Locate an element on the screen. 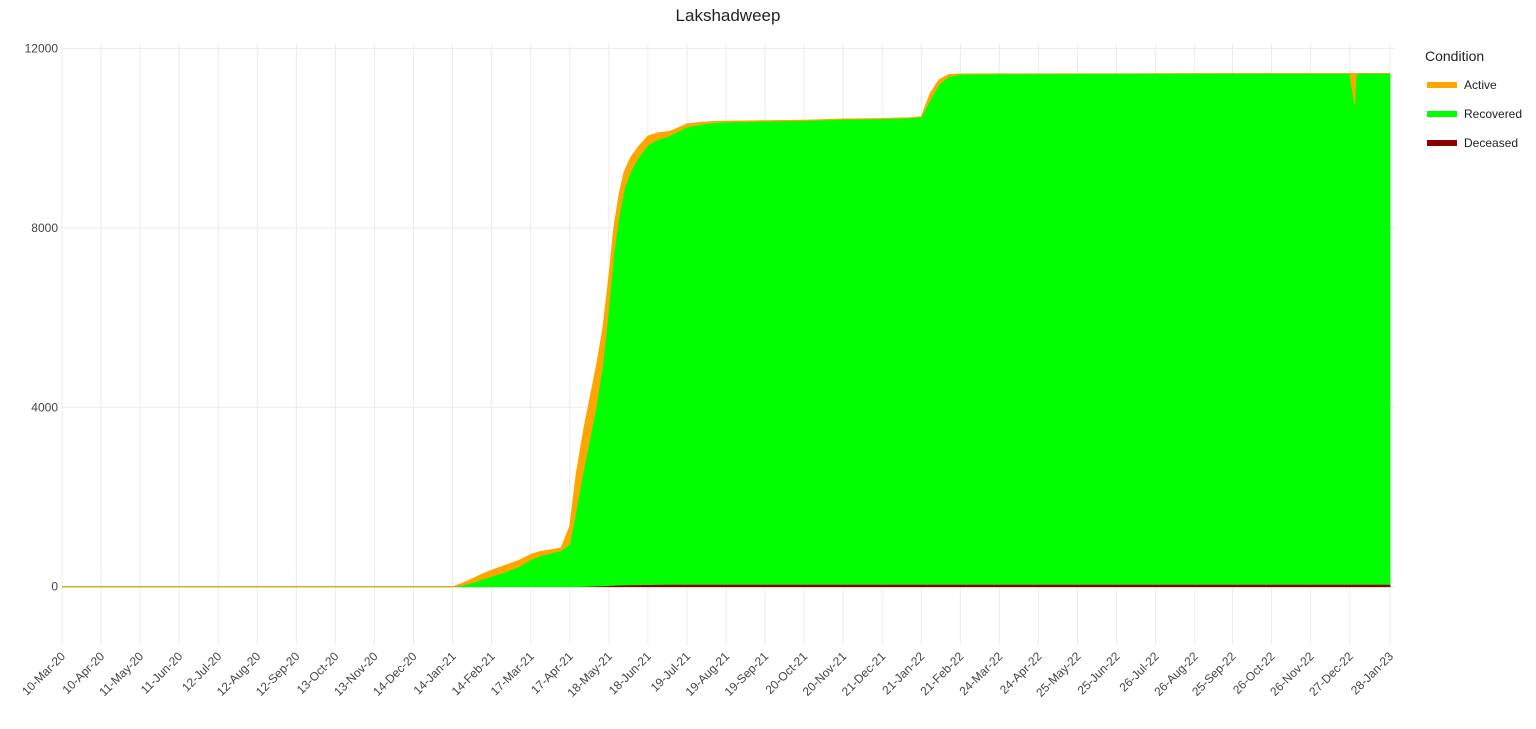  x-tick-label: 17-Mar-21 is located at coordinates (512, 673).